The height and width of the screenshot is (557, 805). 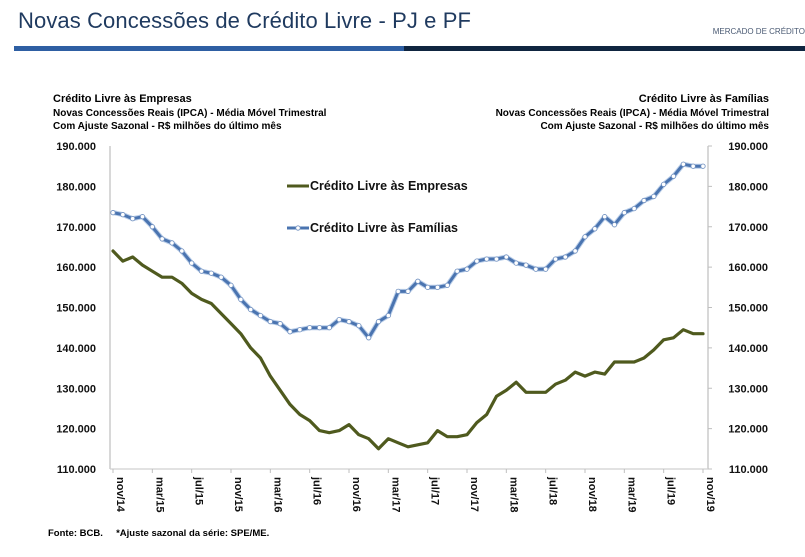 What do you see at coordinates (193, 533) in the screenshot?
I see `seasonal-adjustment-note: *Ajuste sazonal da série: SPE/ME.` at bounding box center [193, 533].